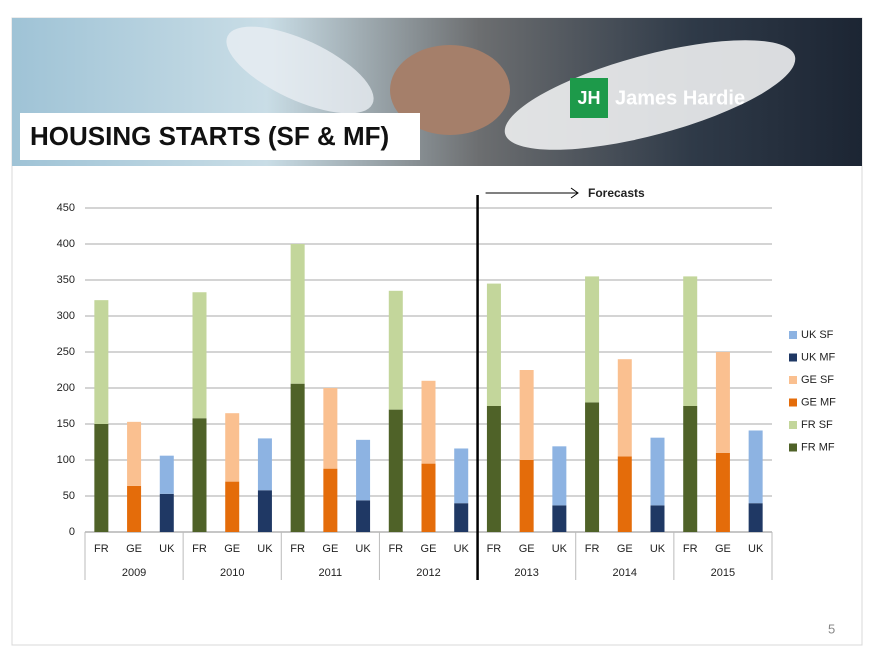 Image resolution: width=880 pixels, height=660 pixels. What do you see at coordinates (817, 425) in the screenshot?
I see `legend-label: FR SF` at bounding box center [817, 425].